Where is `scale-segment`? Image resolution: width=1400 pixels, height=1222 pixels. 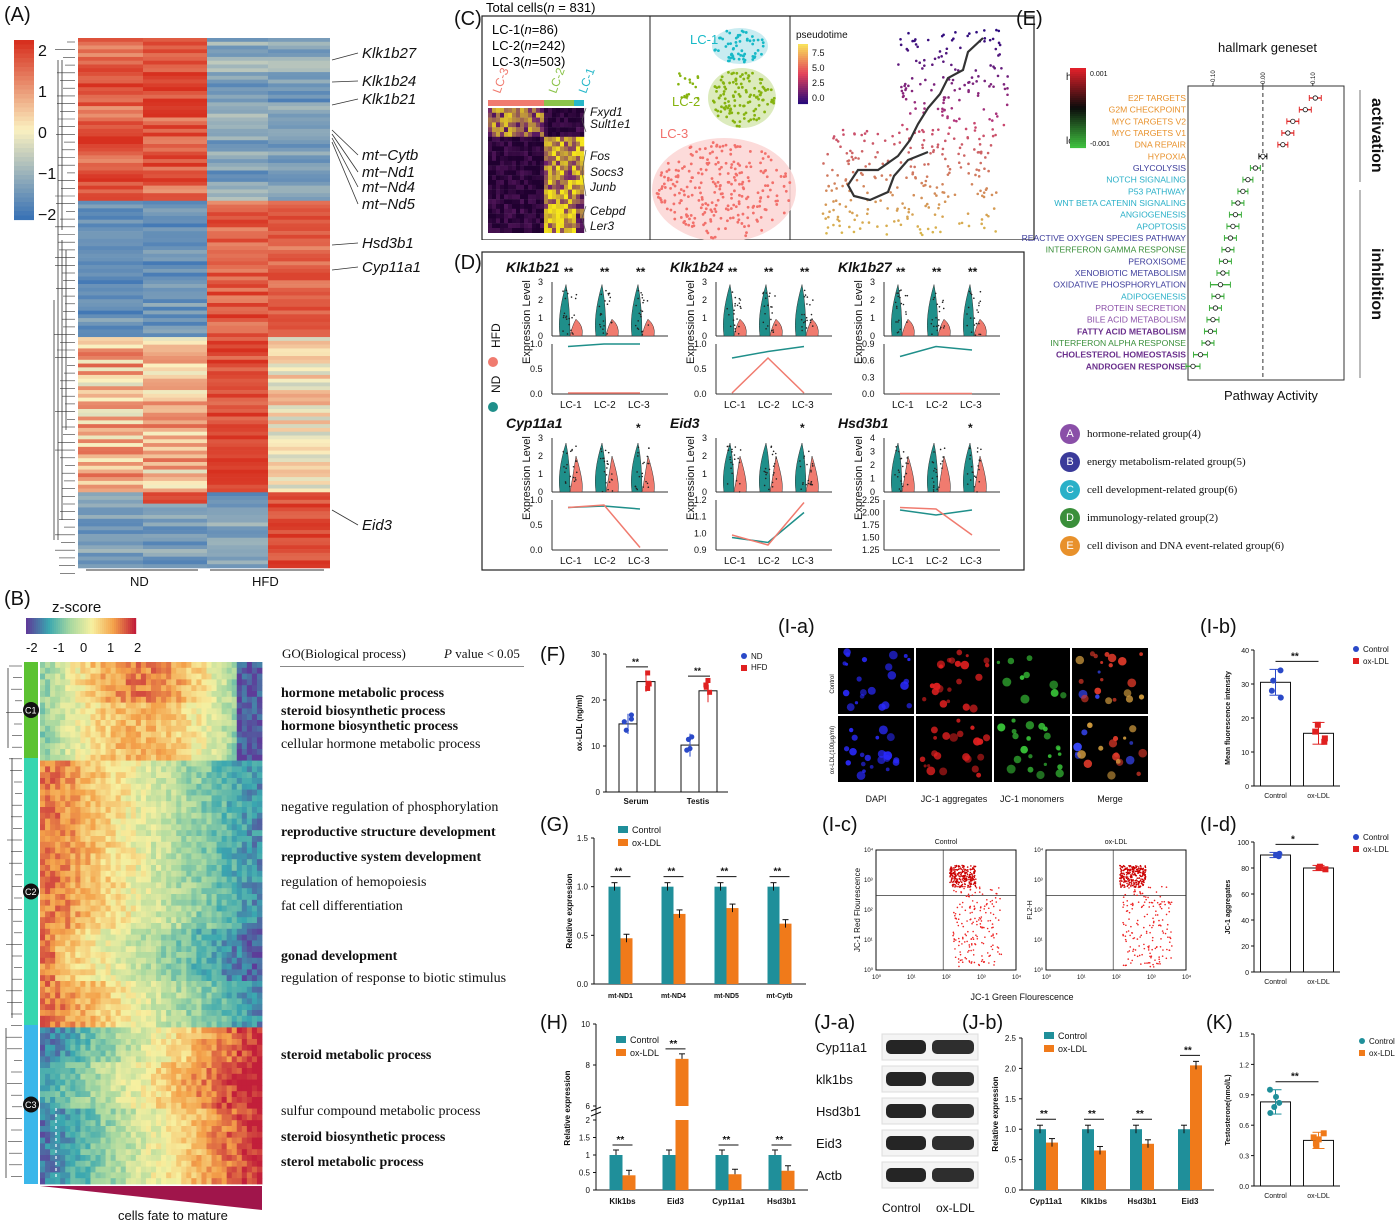 scale-segment is located at coordinates (24, 141).